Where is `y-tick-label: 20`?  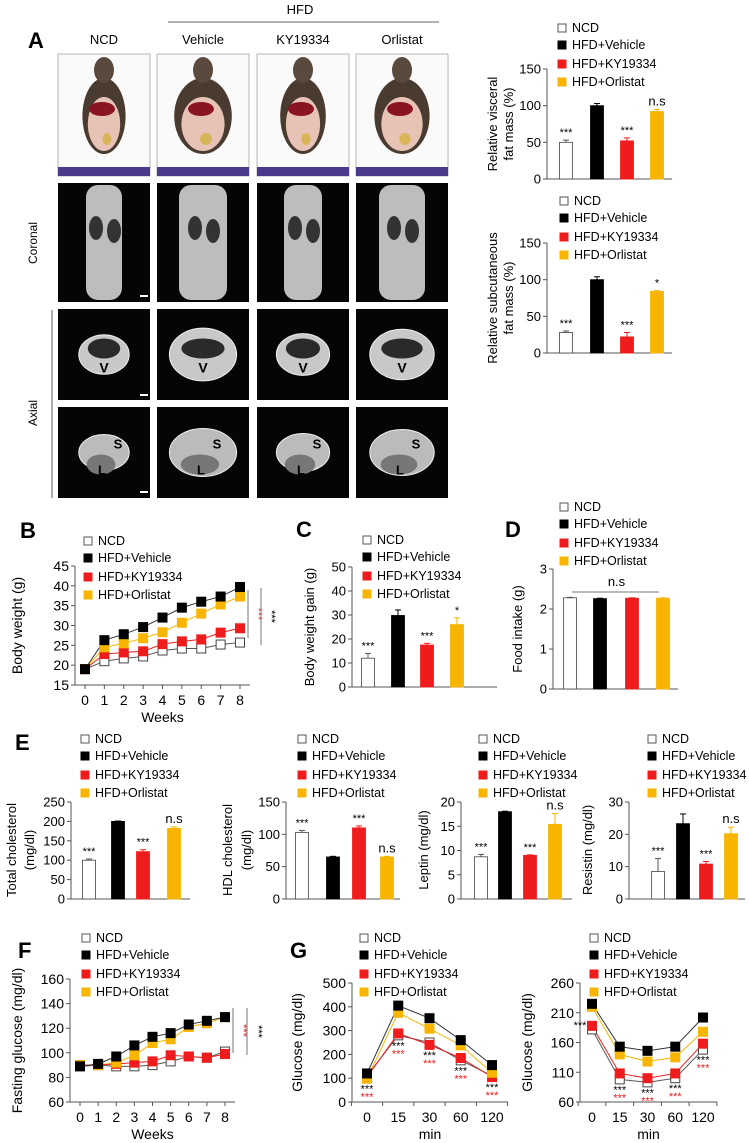 y-tick-label: 20 is located at coordinates (61, 665).